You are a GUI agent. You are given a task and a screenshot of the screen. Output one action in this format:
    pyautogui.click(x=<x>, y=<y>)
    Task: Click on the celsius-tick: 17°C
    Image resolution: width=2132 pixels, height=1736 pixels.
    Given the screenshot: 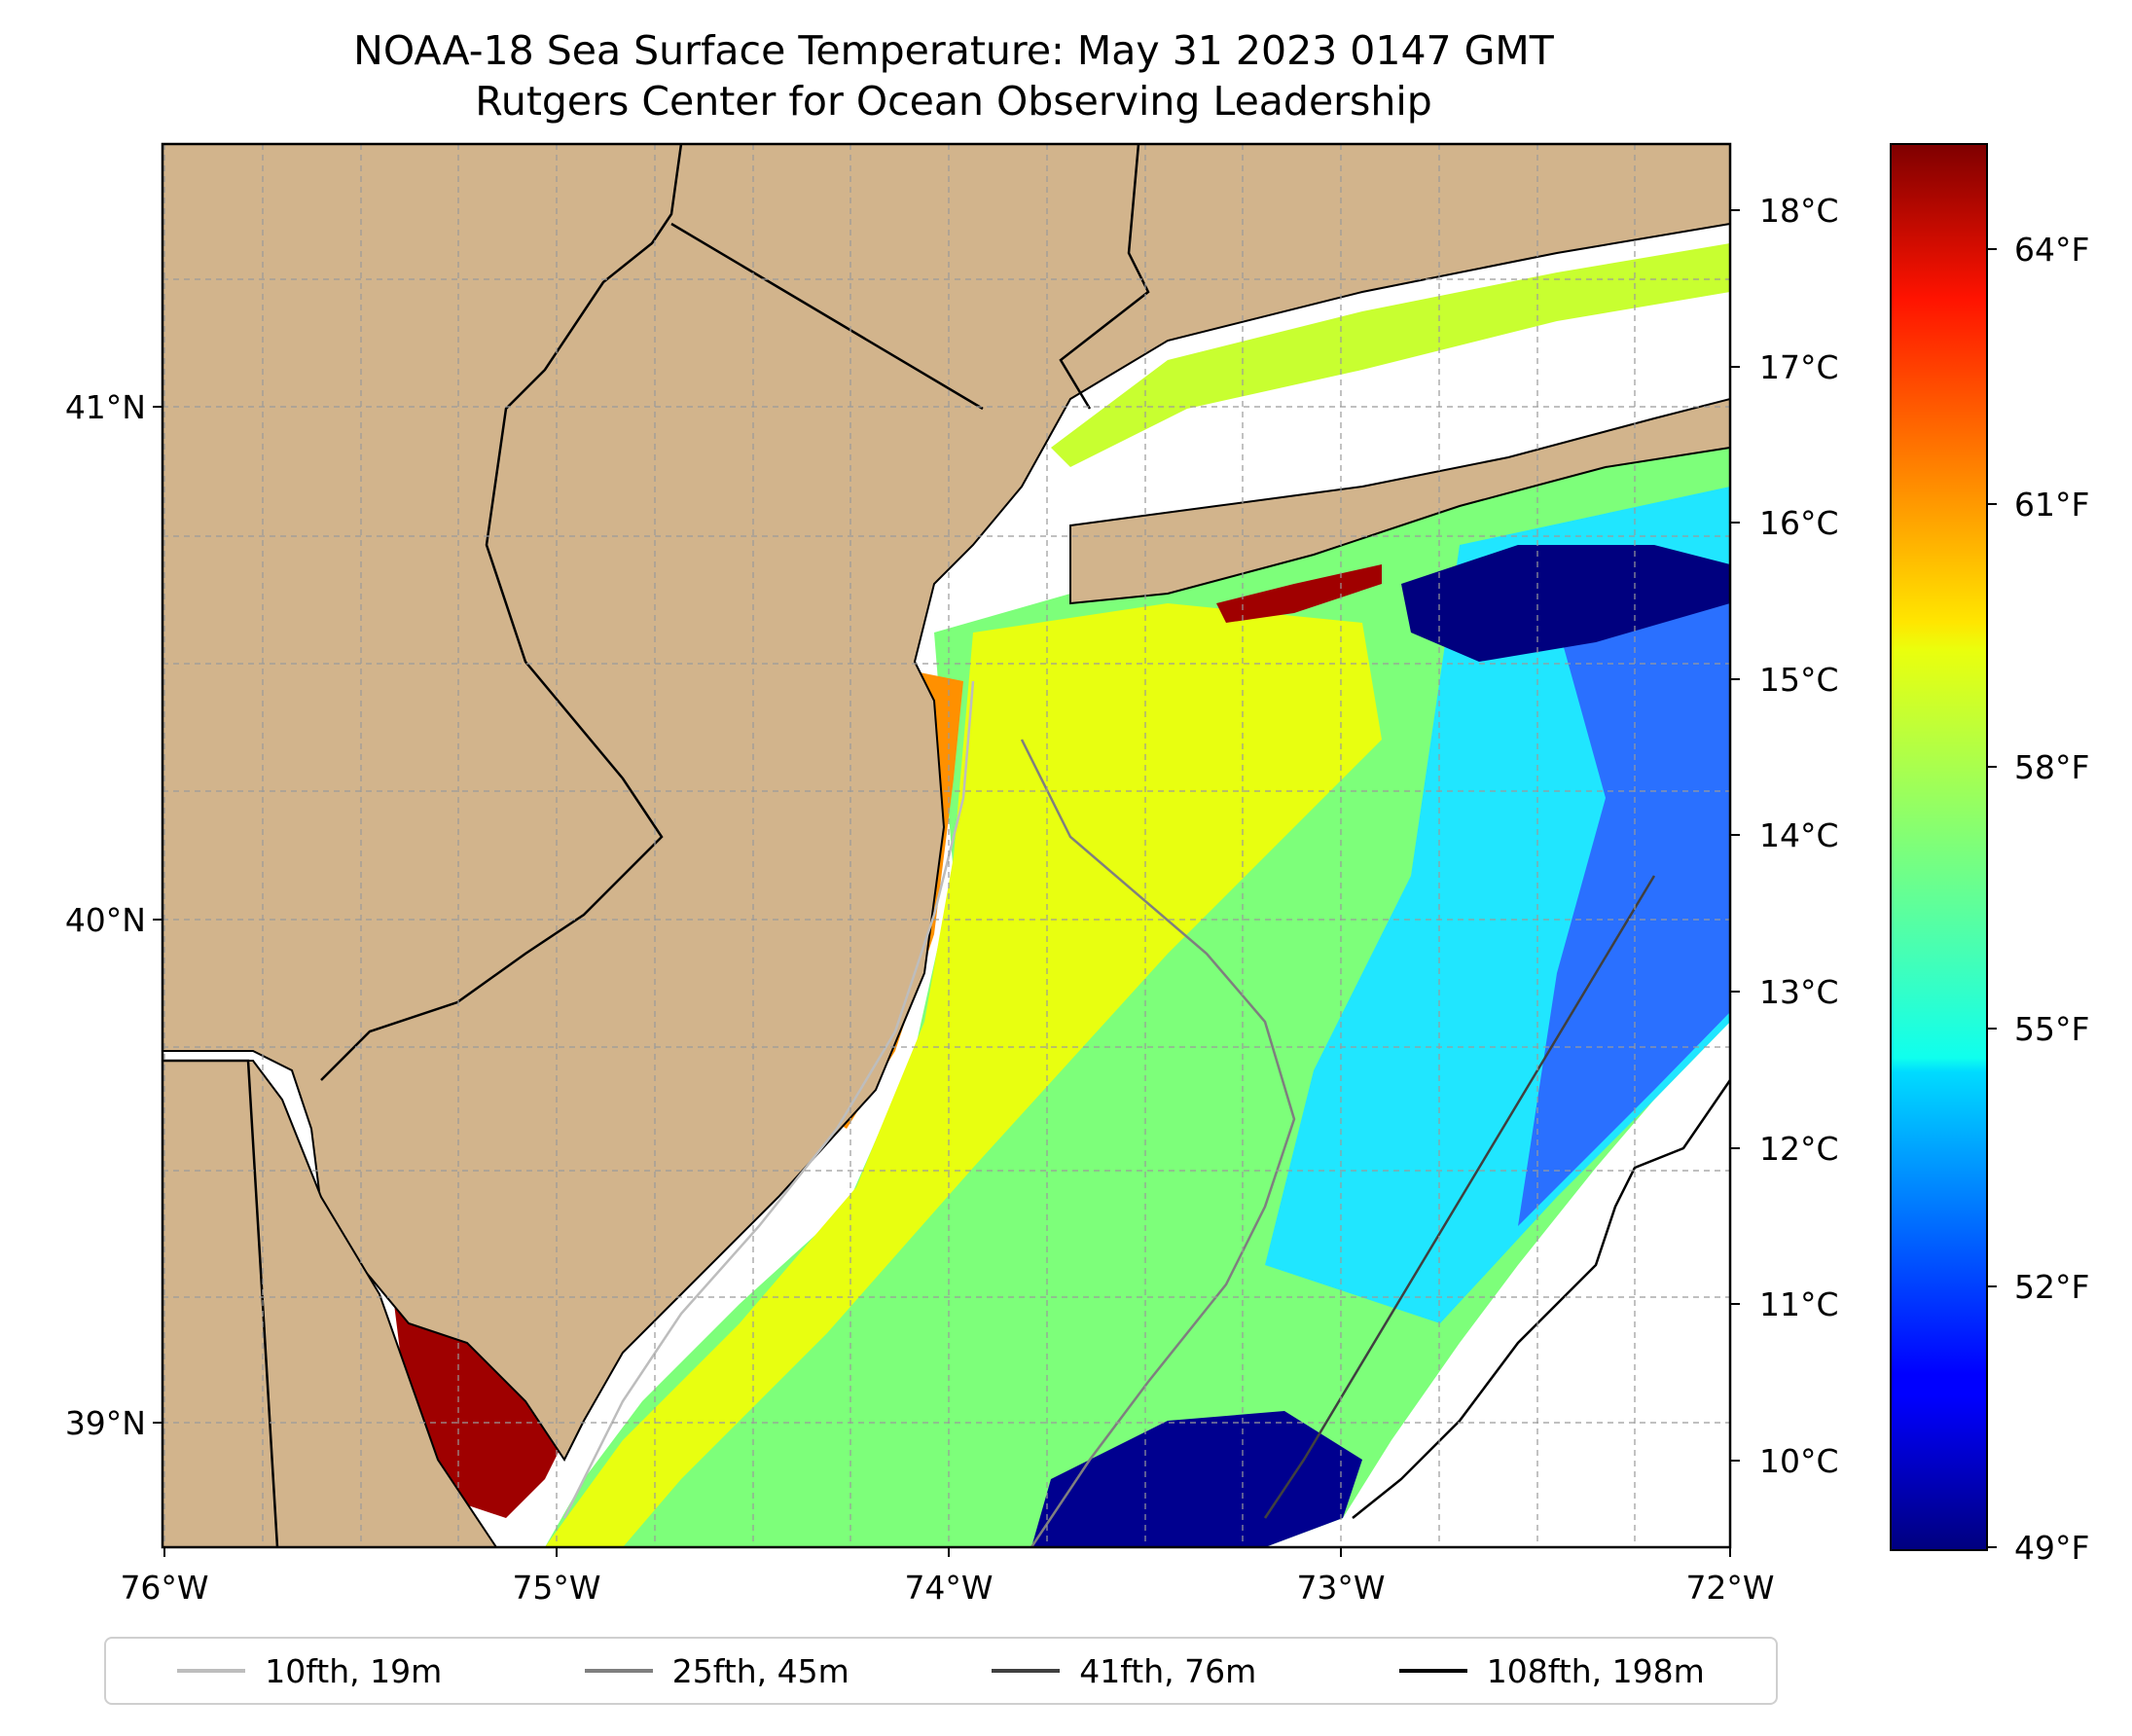 What is the action you would take?
    pyautogui.click(x=1799, y=367)
    